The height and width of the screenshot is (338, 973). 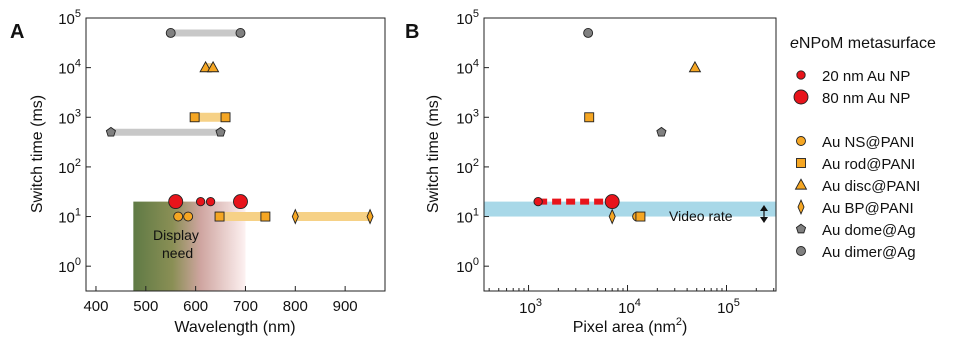 What do you see at coordinates (801, 184) in the screenshot?
I see `legend-marker-au-disc-pani` at bounding box center [801, 184].